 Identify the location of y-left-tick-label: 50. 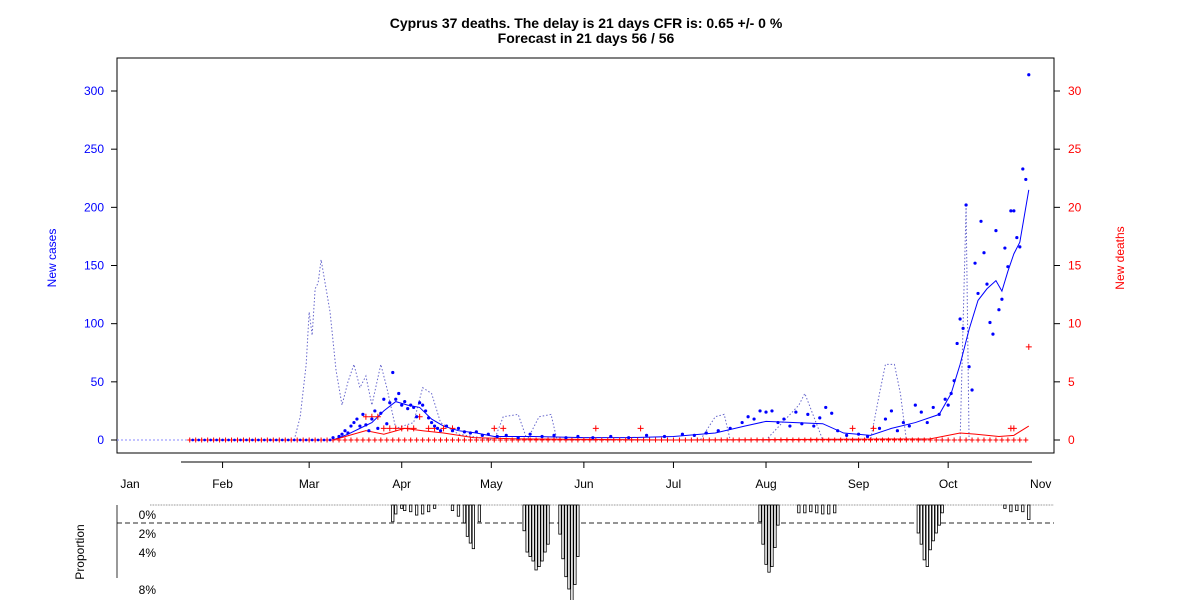
(98, 382).